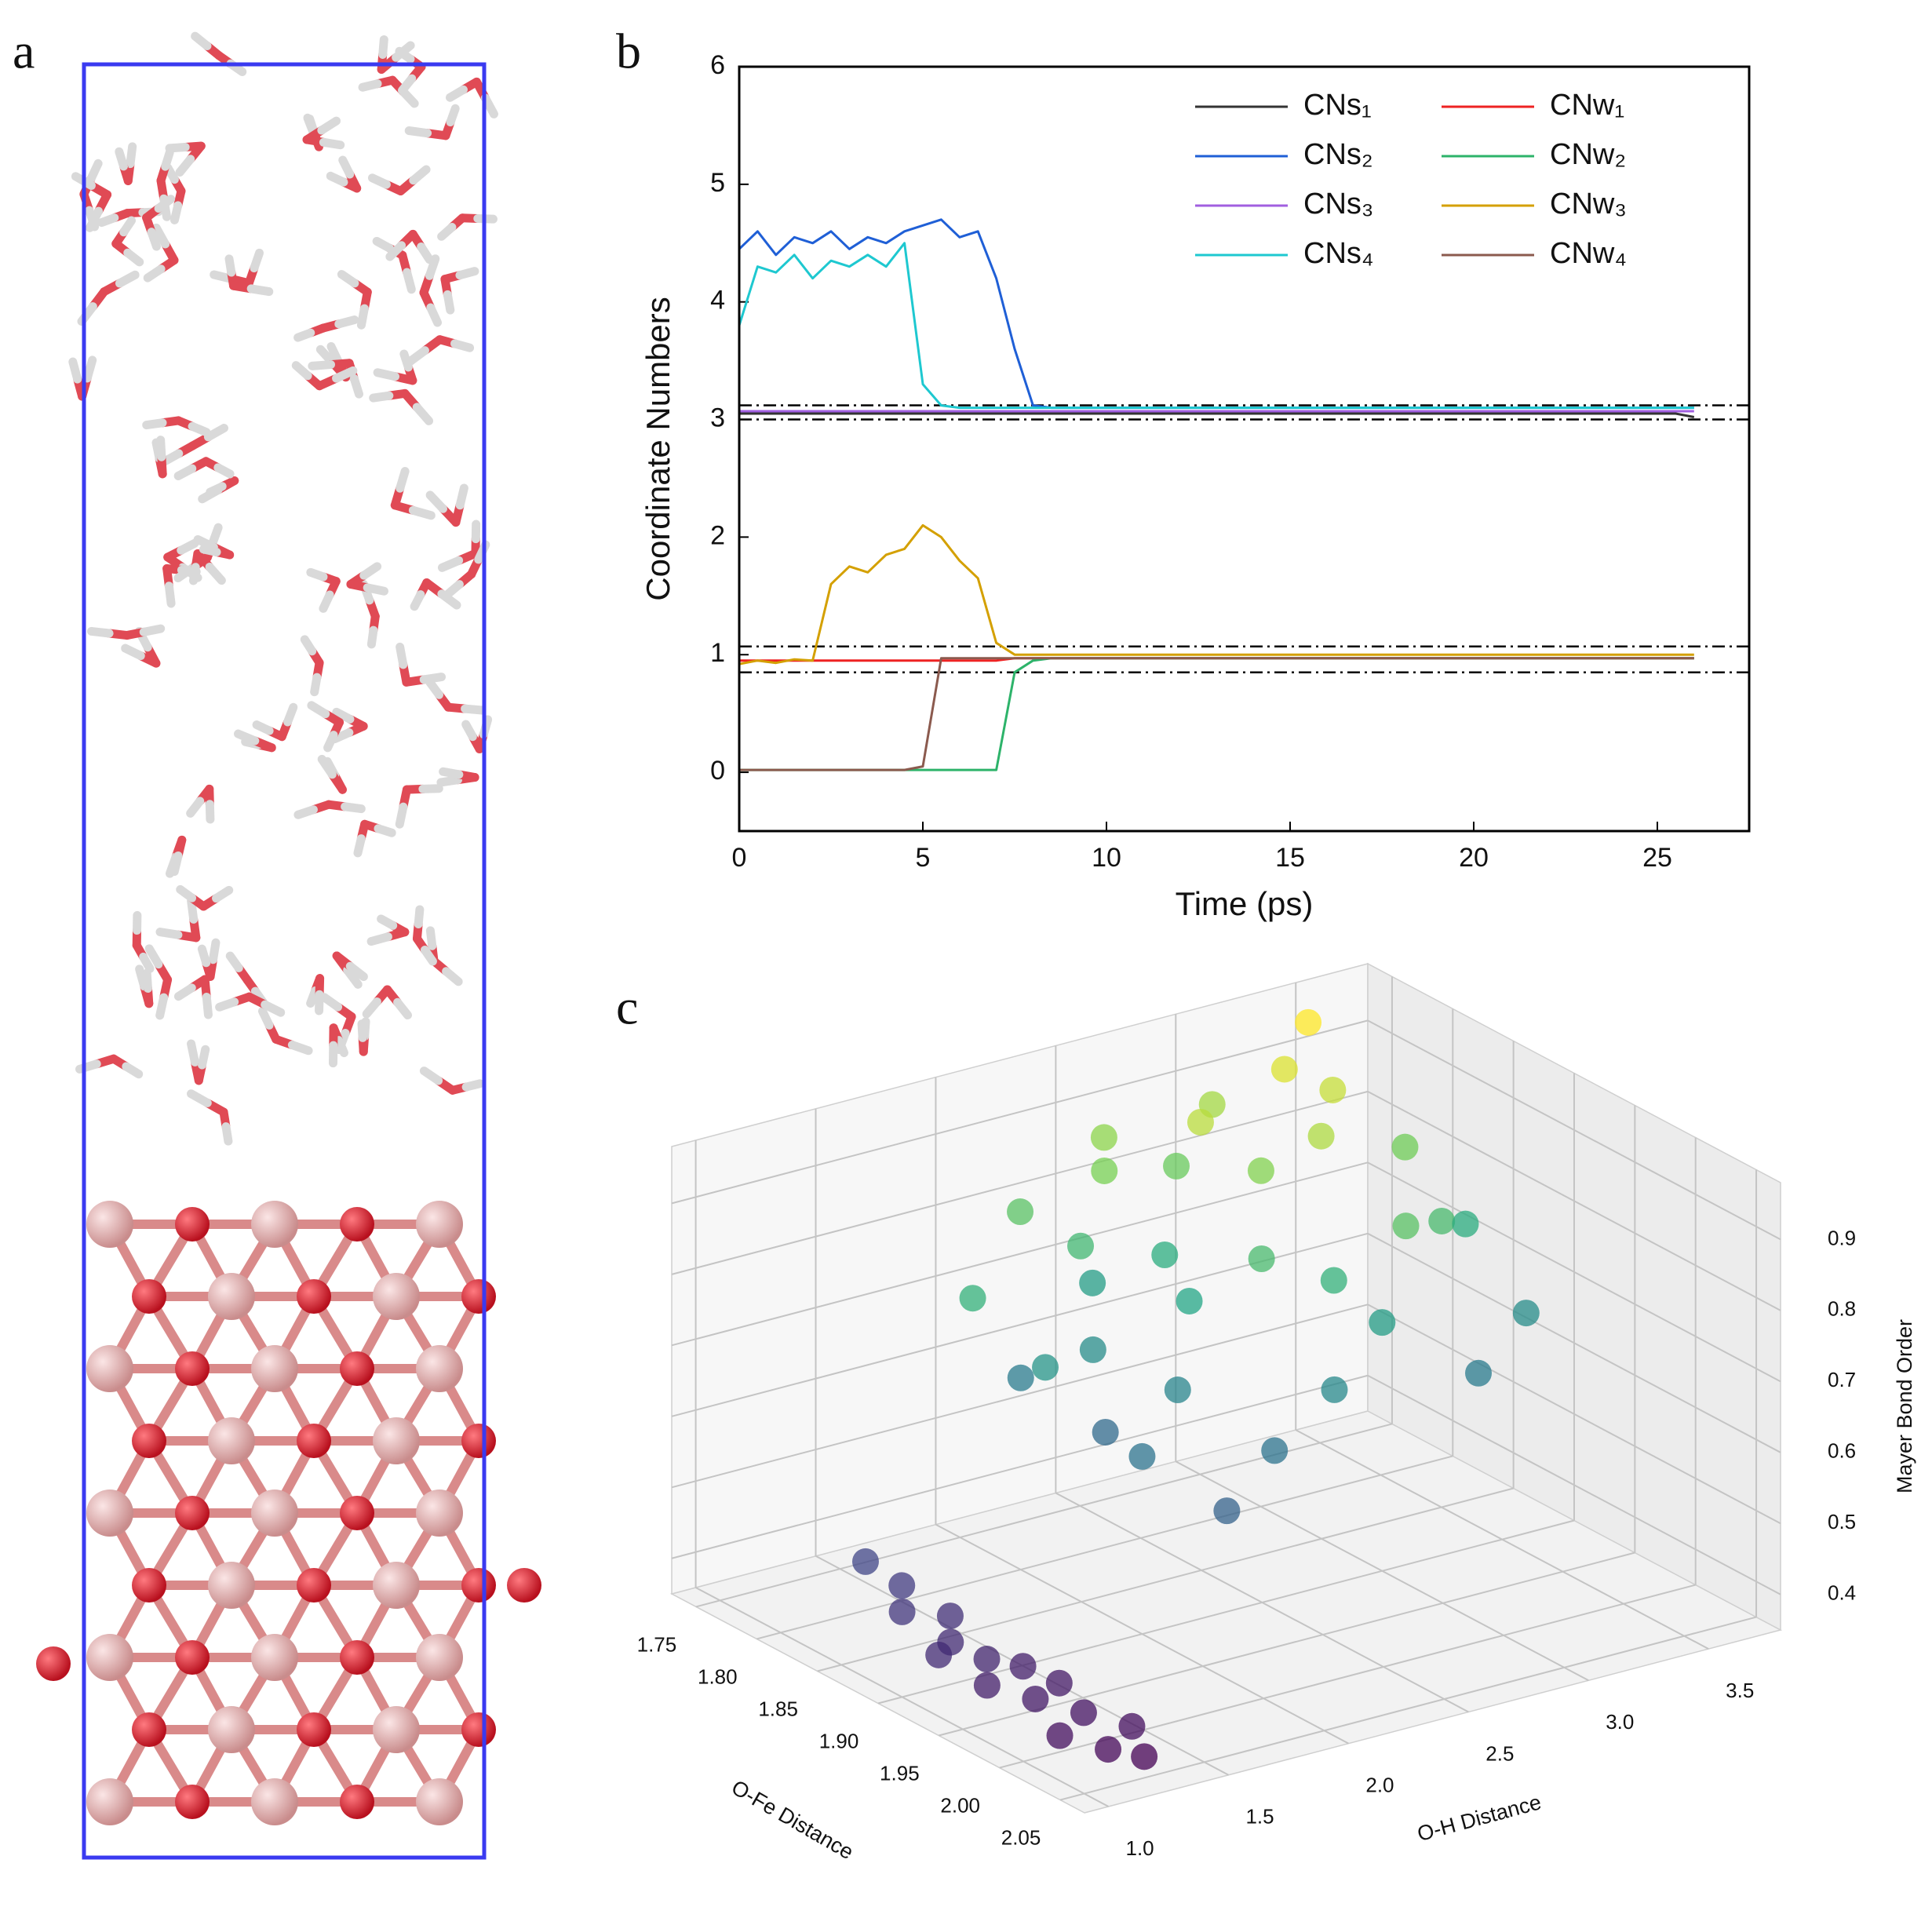 The height and width of the screenshot is (1907, 1932). What do you see at coordinates (1140, 1848) in the screenshot?
I see `x-tick-label: 1.0` at bounding box center [1140, 1848].